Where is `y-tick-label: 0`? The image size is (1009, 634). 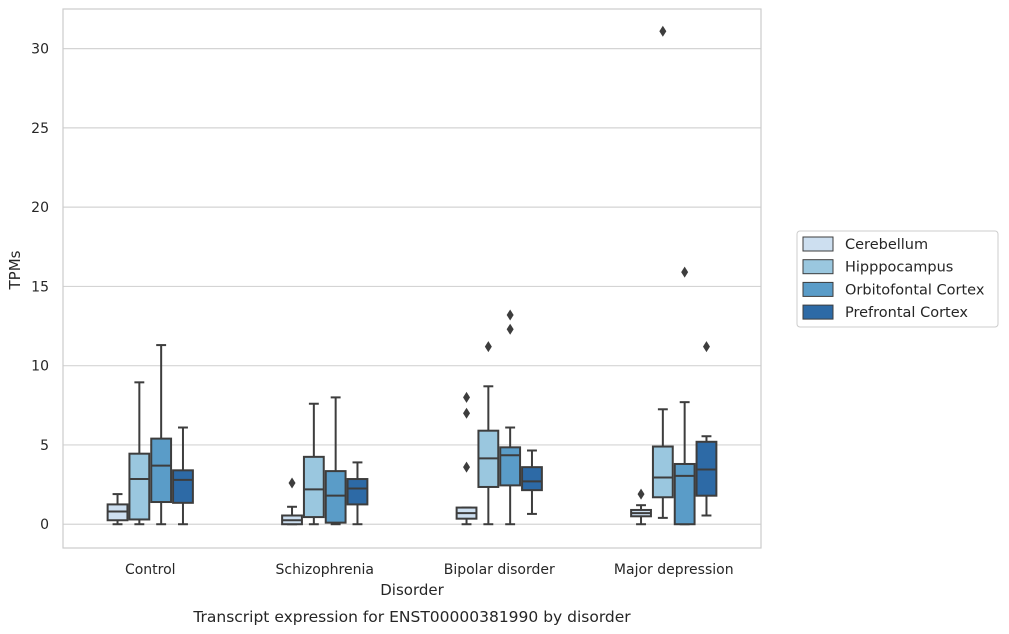
y-tick-label: 0 is located at coordinates (44, 525).